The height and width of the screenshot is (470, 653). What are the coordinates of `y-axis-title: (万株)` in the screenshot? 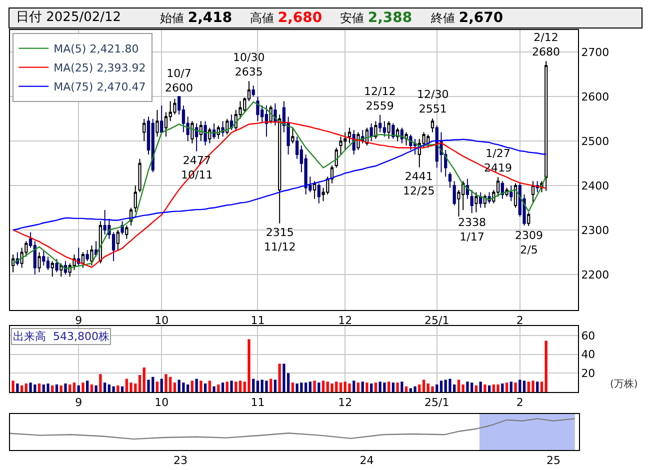 It's located at (624, 384).